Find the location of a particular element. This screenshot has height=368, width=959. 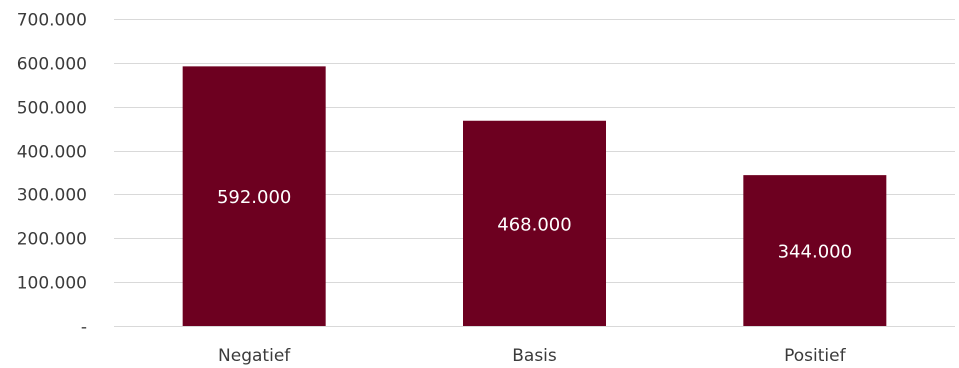

x-category-label: Positief is located at coordinates (815, 356).